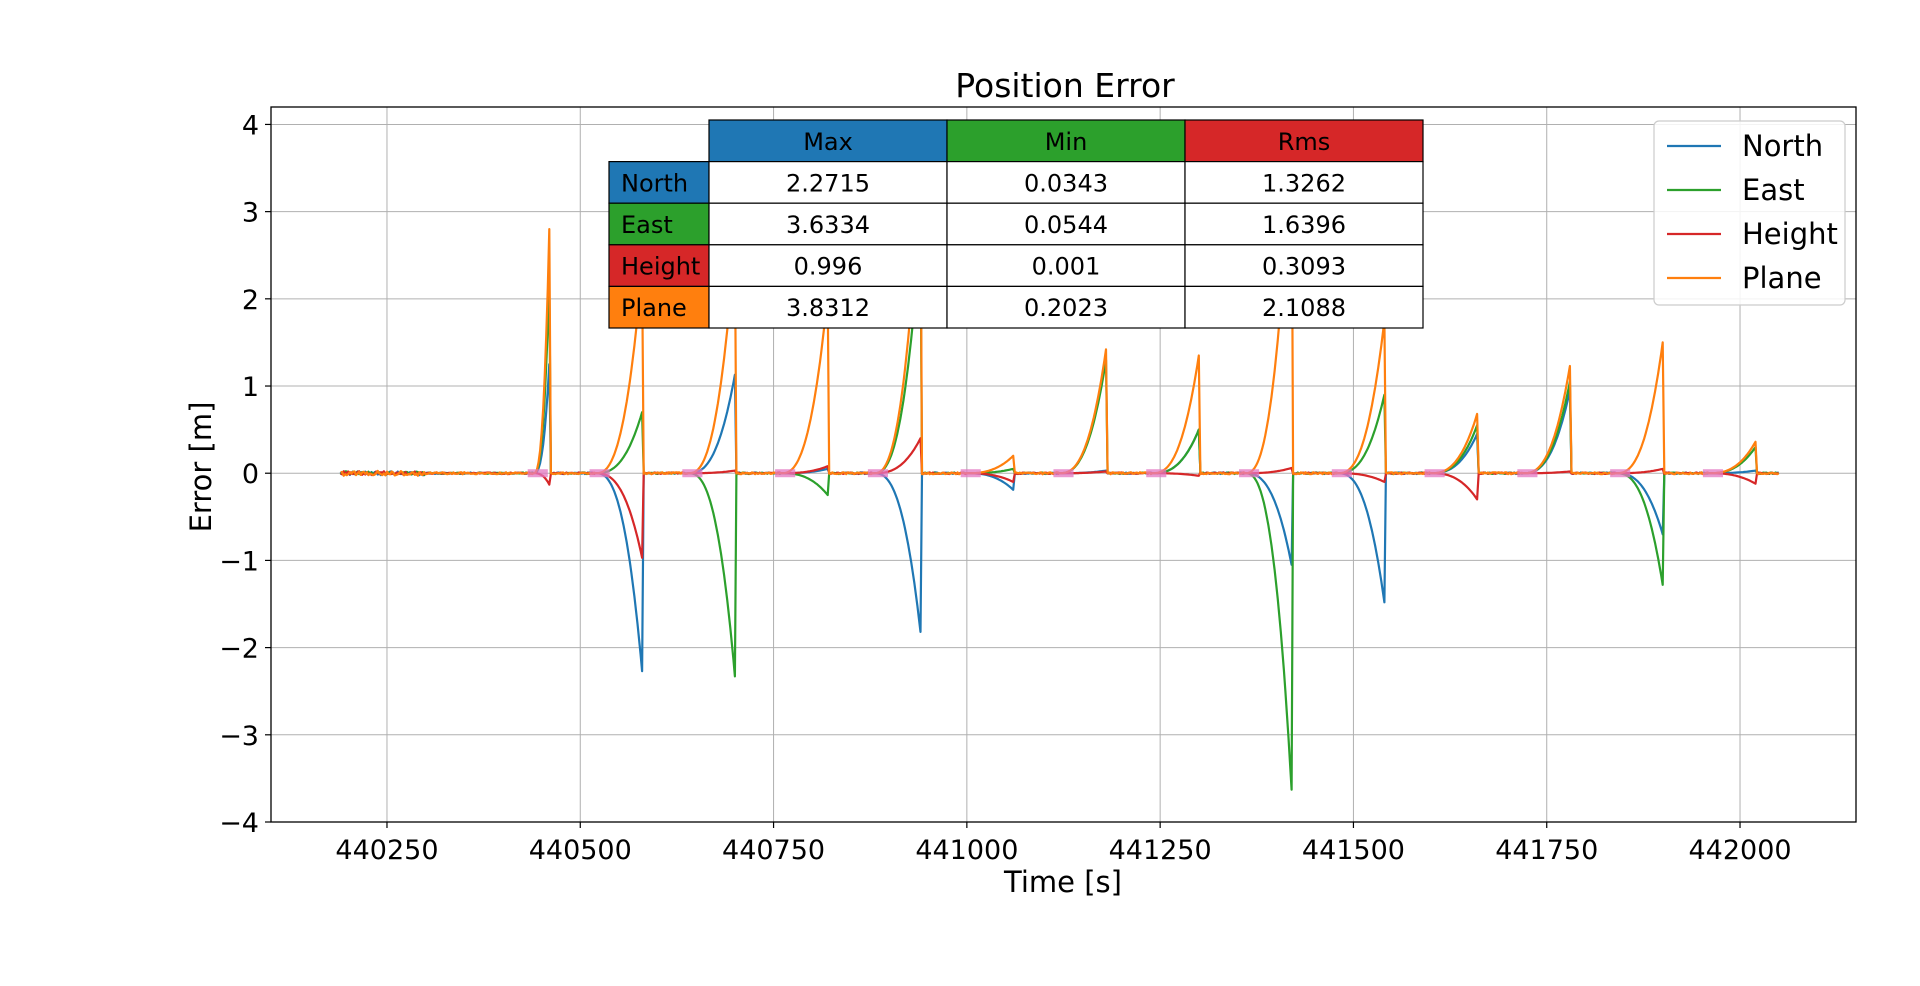 This screenshot has width=1920, height=986. I want to click on chart-title: Position Error, so click(1065, 85).